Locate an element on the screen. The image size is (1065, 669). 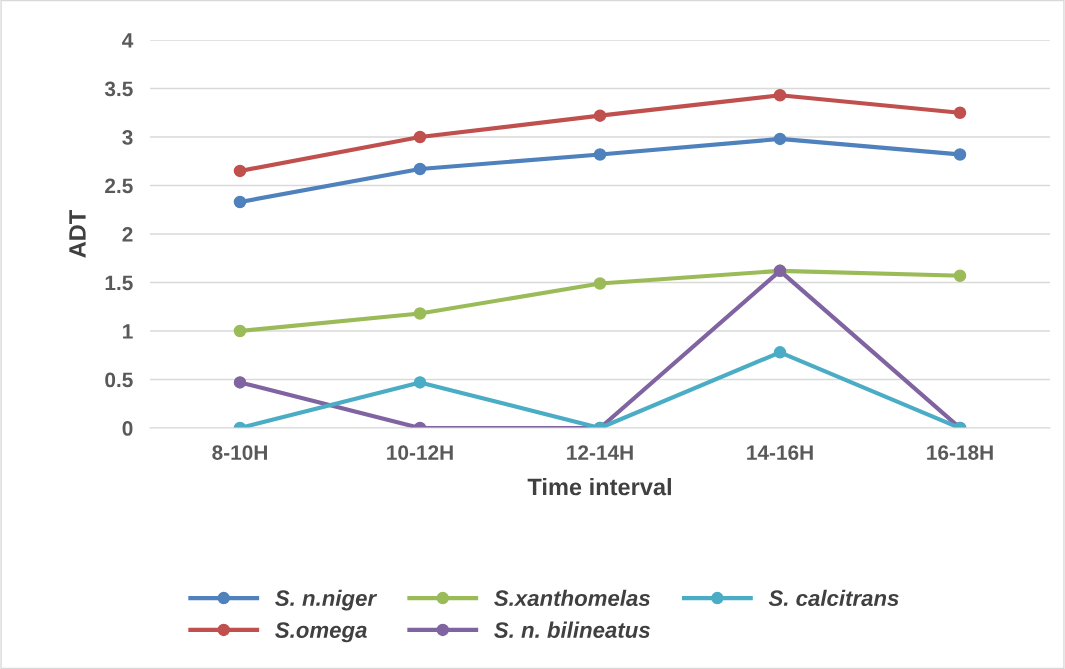
x-axis-title: Time interval is located at coordinates (599, 486).